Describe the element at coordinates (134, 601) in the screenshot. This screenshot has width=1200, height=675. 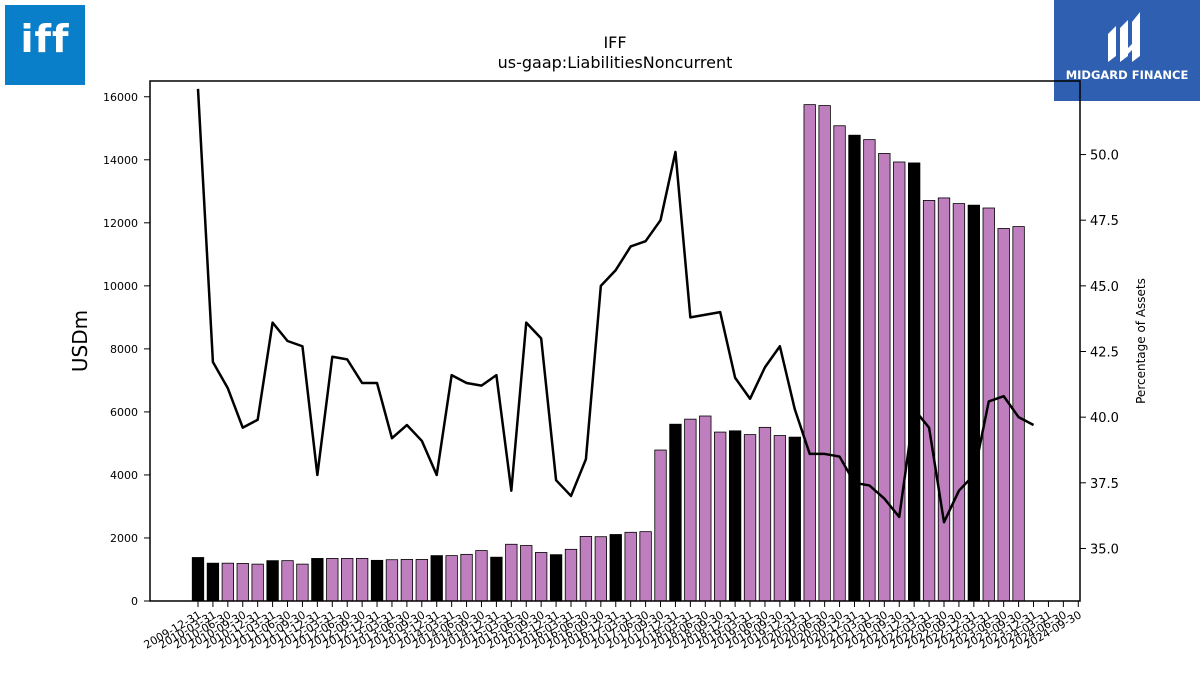
I see `y-tick-label: 0` at that location.